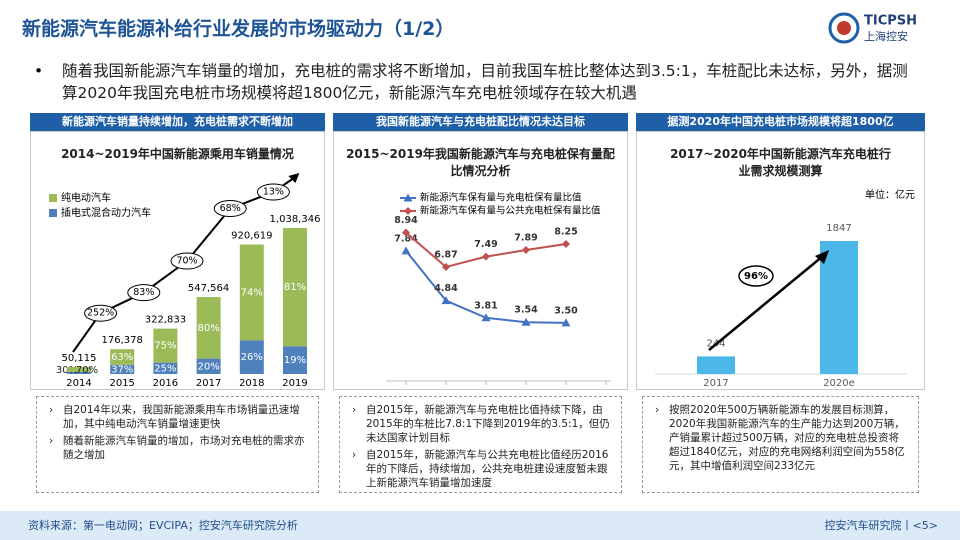  What do you see at coordinates (446, 288) in the screenshot?
I see `value-label: 4.84` at bounding box center [446, 288].